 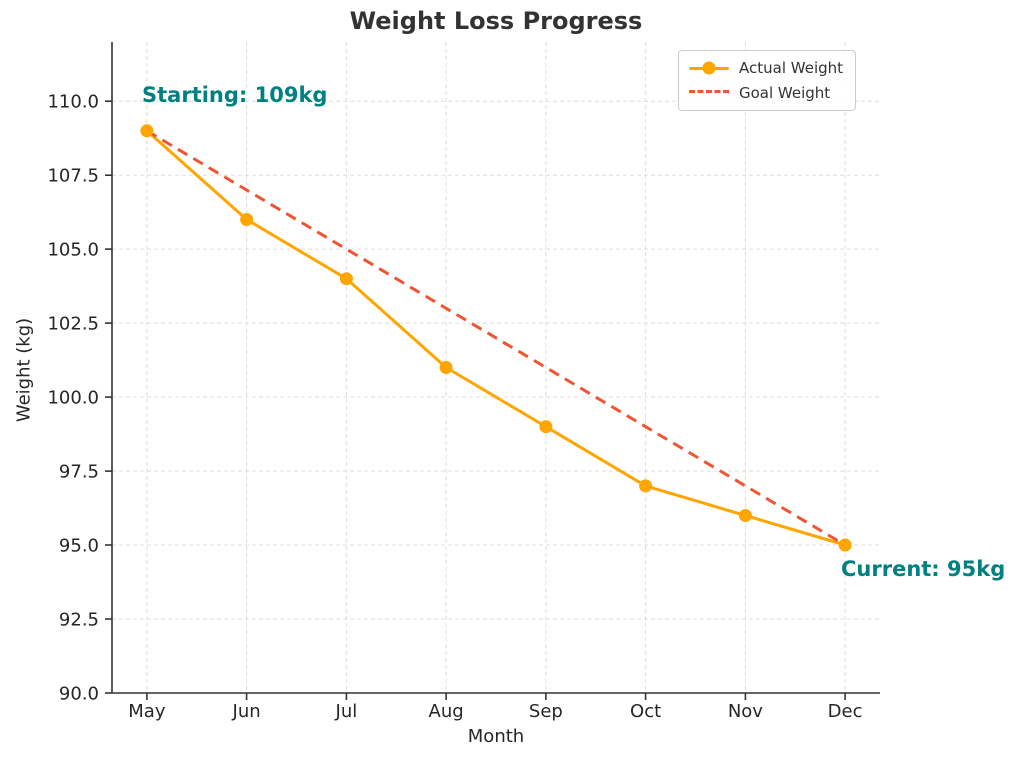 What do you see at coordinates (745, 711) in the screenshot?
I see `x-tick-label: Nov` at bounding box center [745, 711].